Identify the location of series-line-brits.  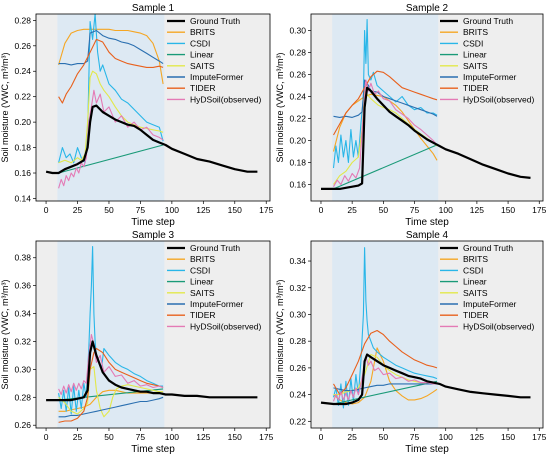
(111, 56).